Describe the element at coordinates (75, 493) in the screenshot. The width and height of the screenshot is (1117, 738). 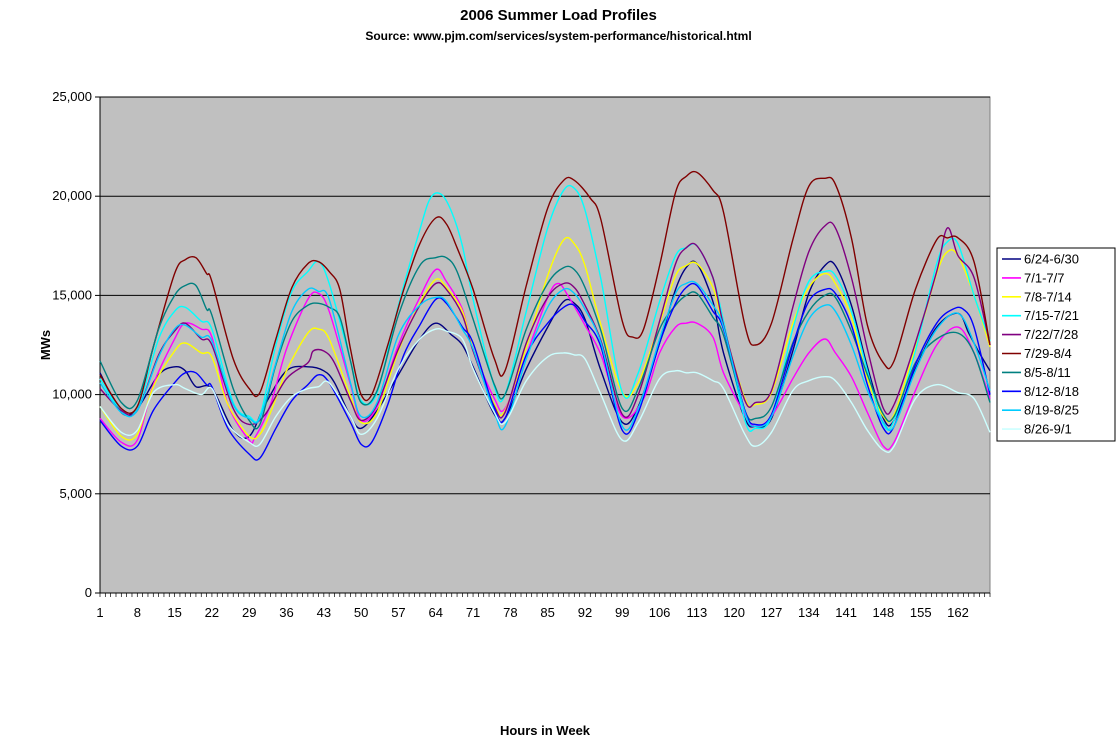
I see `y-tick-label: 5,000` at that location.